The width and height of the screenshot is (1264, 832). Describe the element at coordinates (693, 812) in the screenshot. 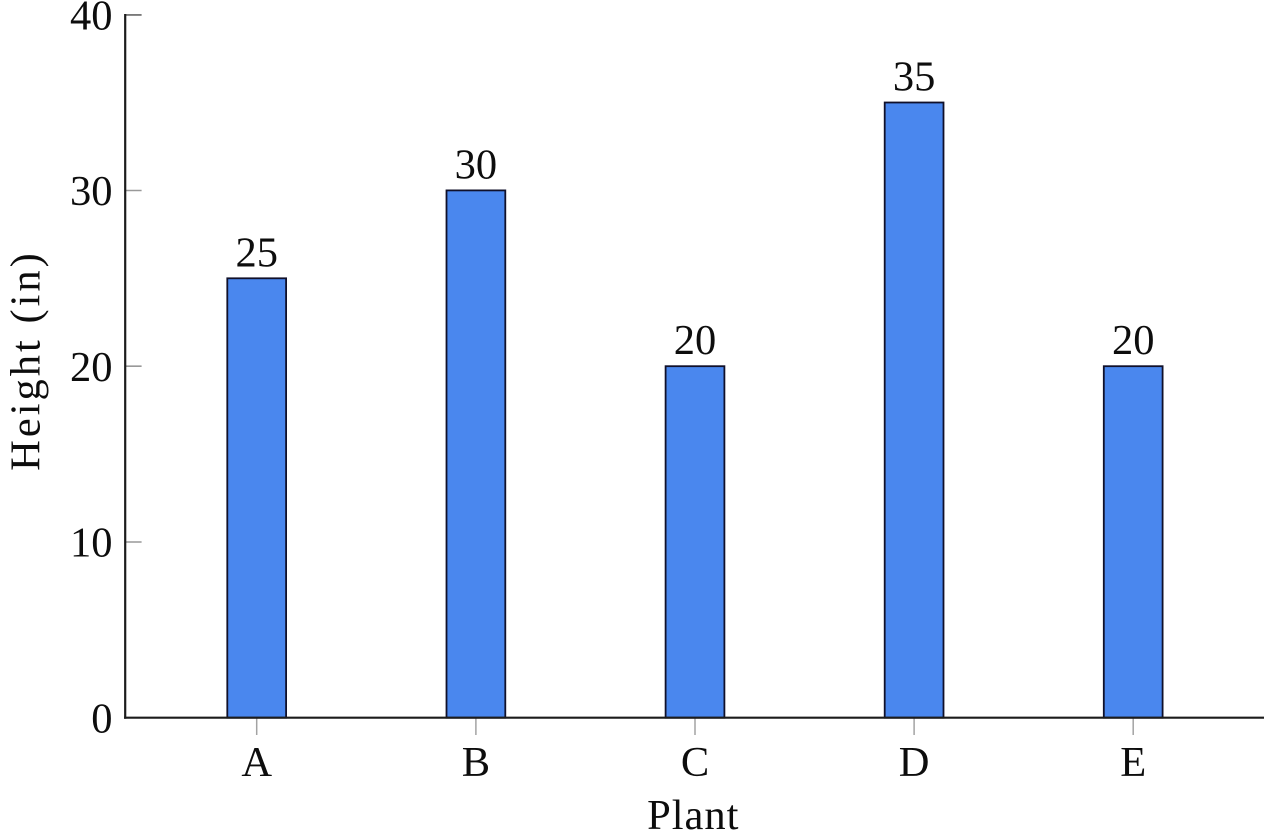

I see `svg-text: Plant` at that location.